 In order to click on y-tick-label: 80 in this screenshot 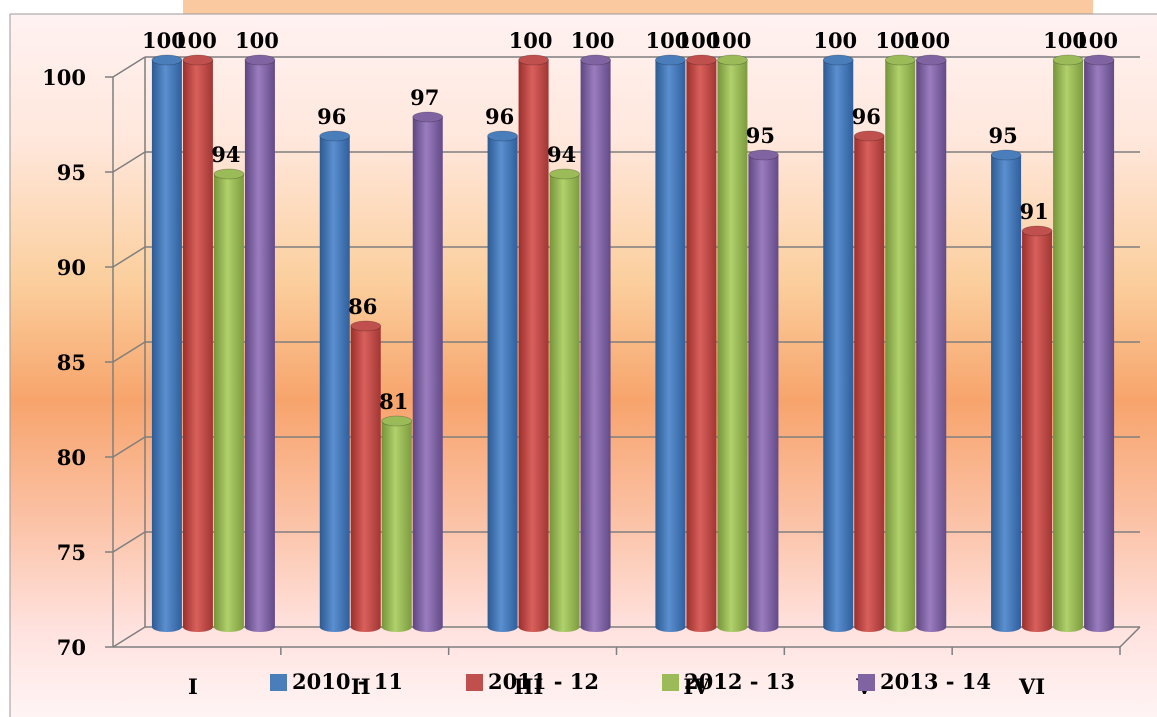, I will do `click(71, 457)`.